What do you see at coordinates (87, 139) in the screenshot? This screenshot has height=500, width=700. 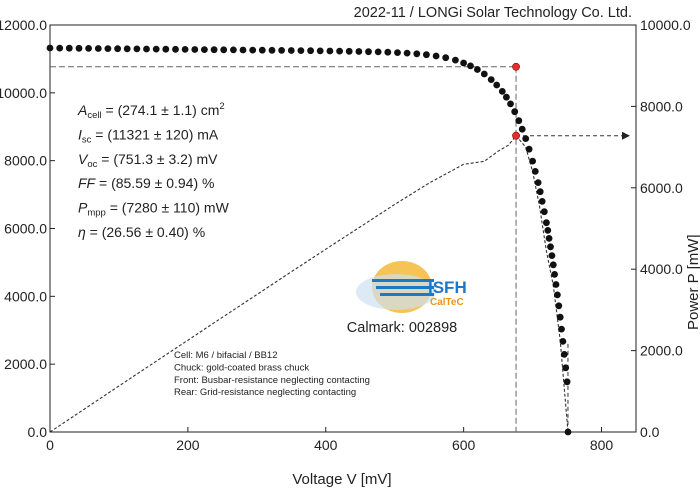 I see `parameter-subscript: sc` at bounding box center [87, 139].